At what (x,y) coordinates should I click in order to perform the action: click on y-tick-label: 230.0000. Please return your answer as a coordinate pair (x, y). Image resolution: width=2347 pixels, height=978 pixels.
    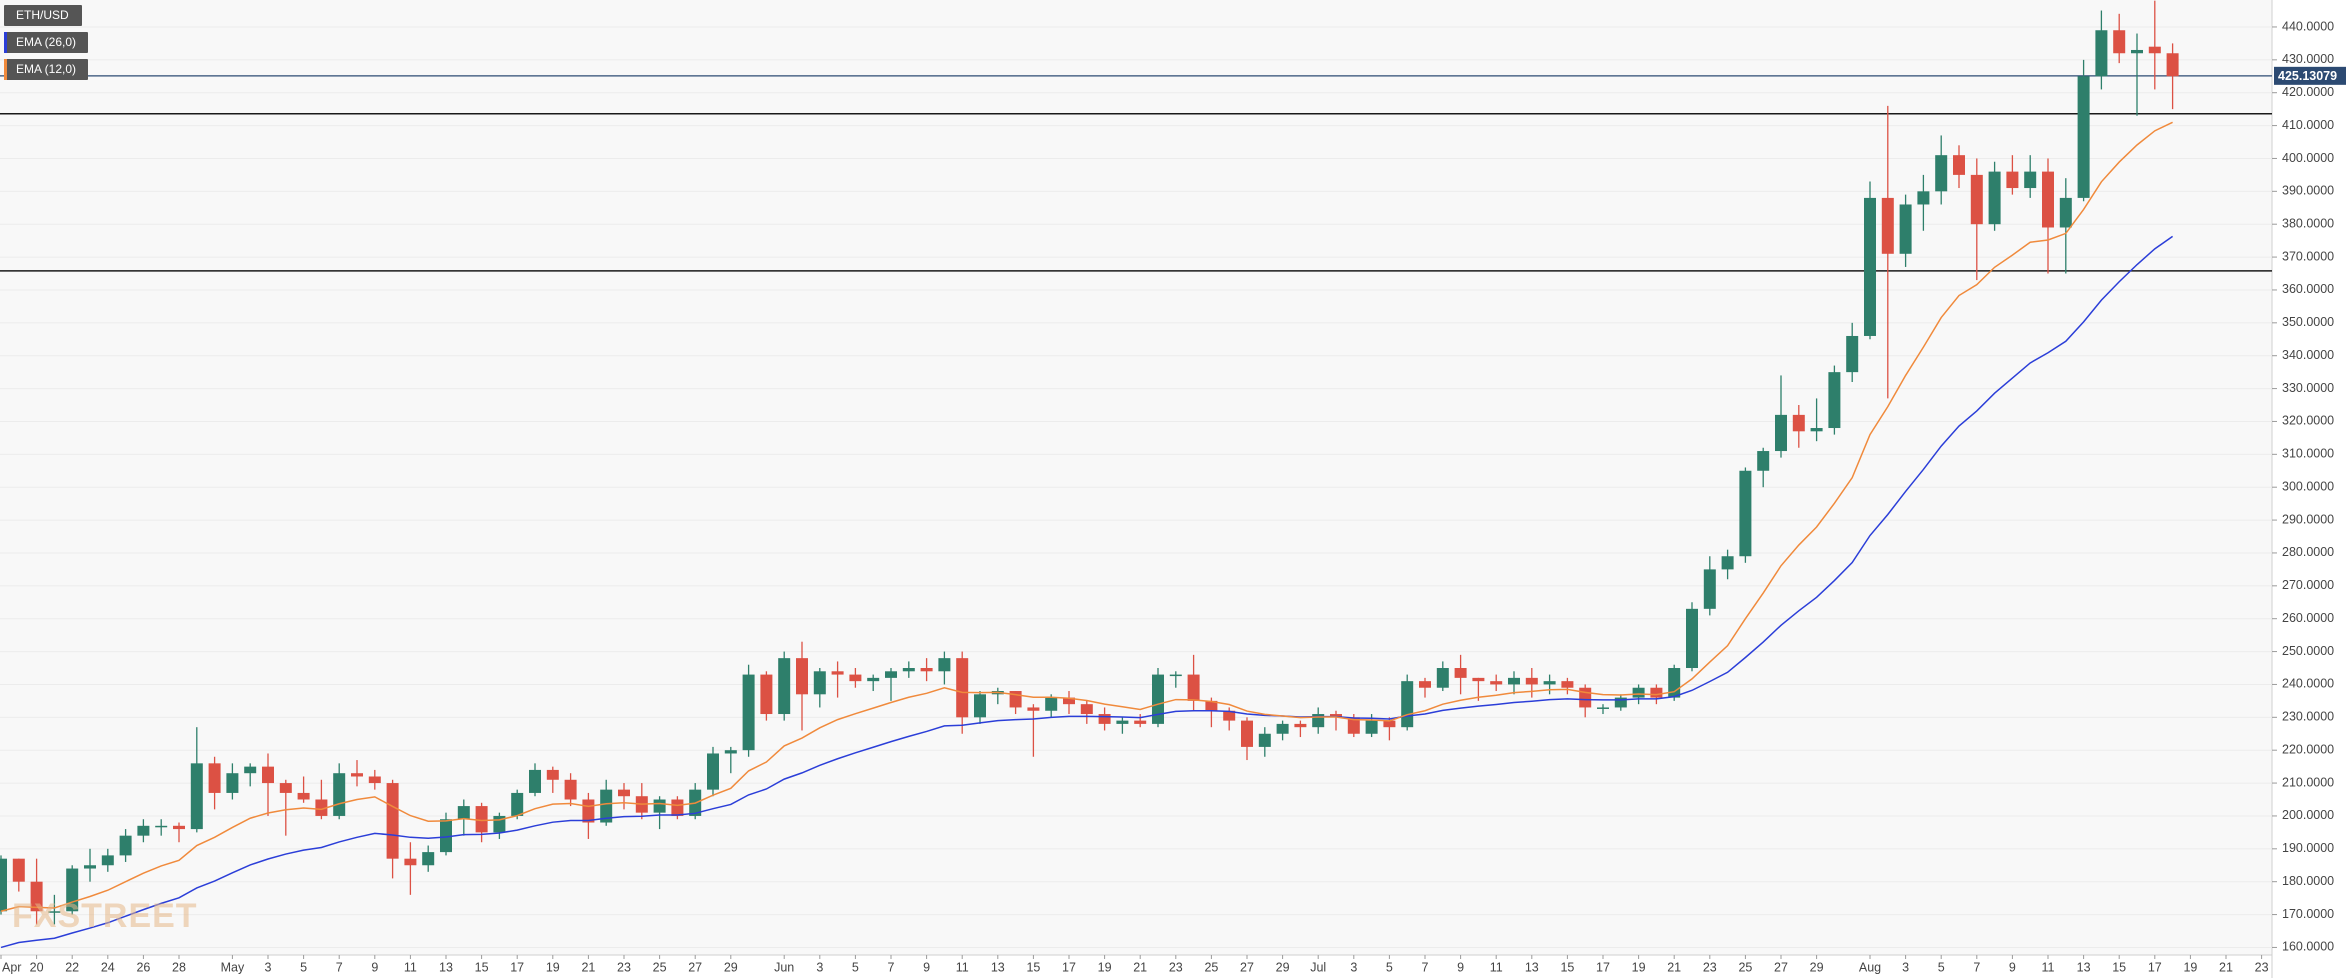
    Looking at the image, I should click on (2308, 717).